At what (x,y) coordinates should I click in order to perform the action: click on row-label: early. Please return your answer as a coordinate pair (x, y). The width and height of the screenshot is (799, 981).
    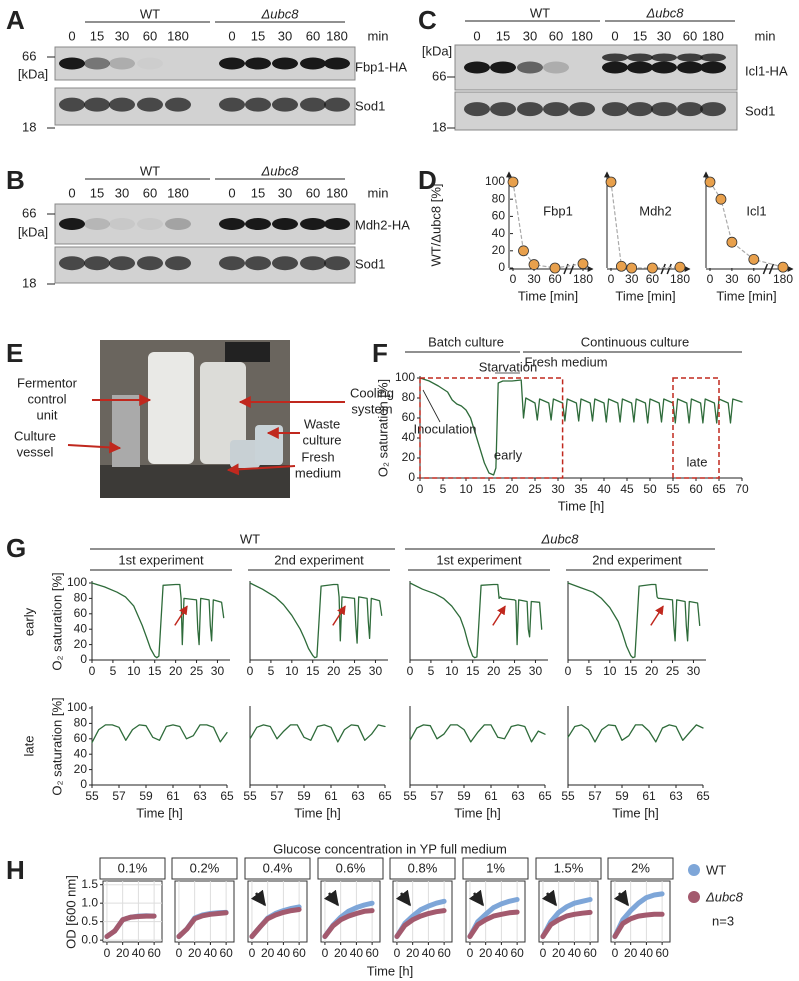
    Looking at the image, I should click on (28, 621).